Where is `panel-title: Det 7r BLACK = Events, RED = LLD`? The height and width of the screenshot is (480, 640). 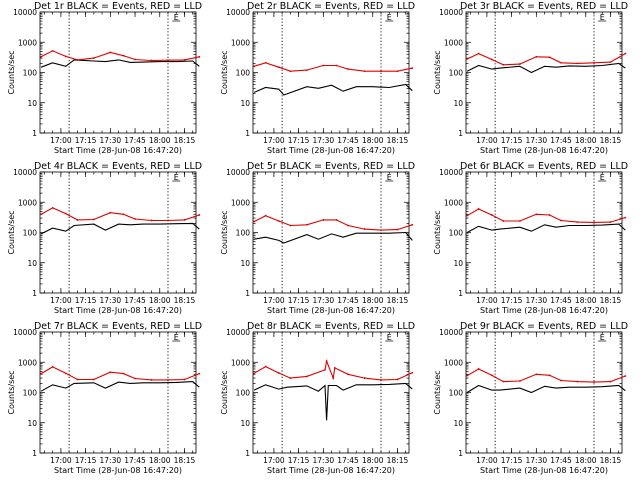
panel-title: Det 7r BLACK = Events, RED = LLD is located at coordinates (118, 326).